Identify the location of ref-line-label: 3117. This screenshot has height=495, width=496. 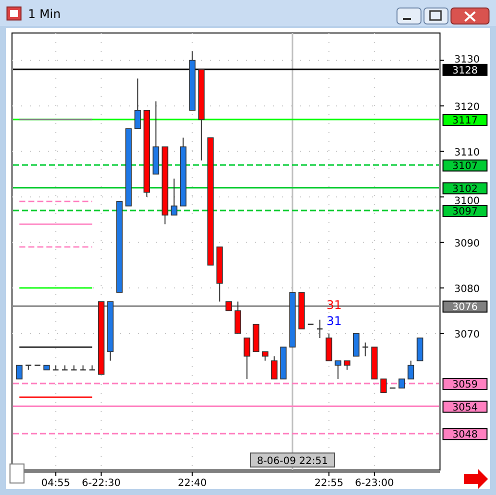
(465, 120).